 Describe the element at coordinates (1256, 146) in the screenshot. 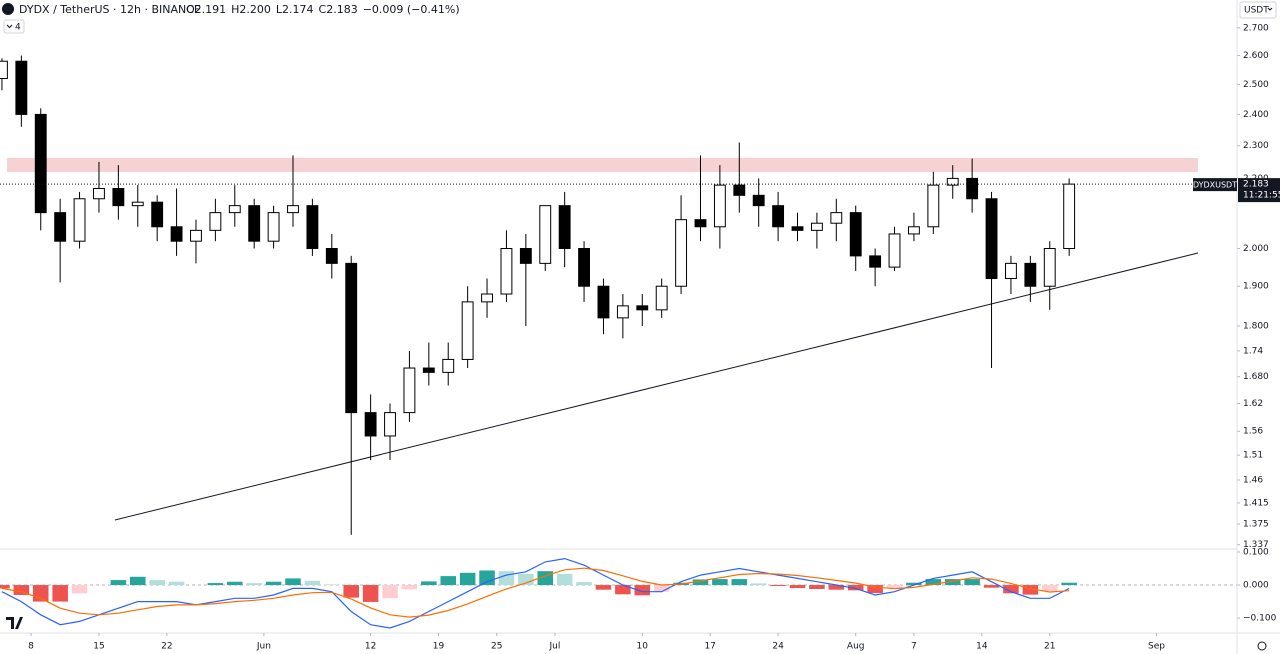

I see `y-tick-label: 2.300` at that location.